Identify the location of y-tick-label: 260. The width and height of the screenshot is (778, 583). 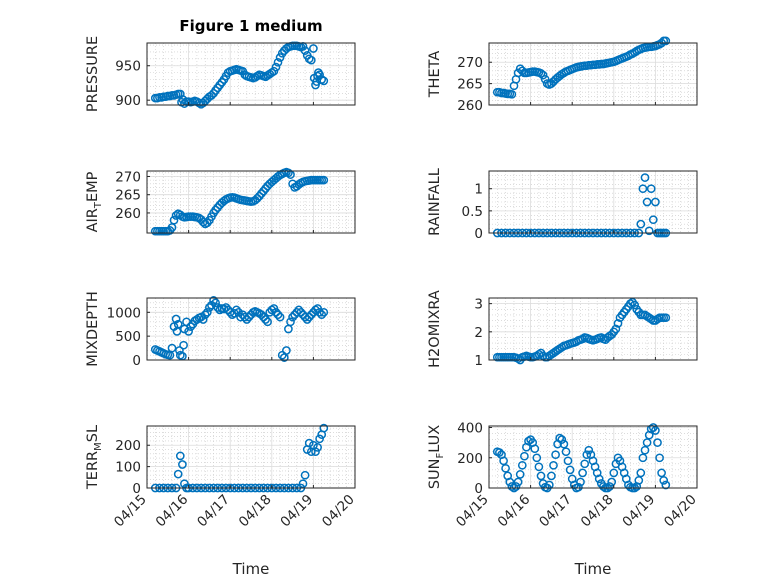
(128, 214).